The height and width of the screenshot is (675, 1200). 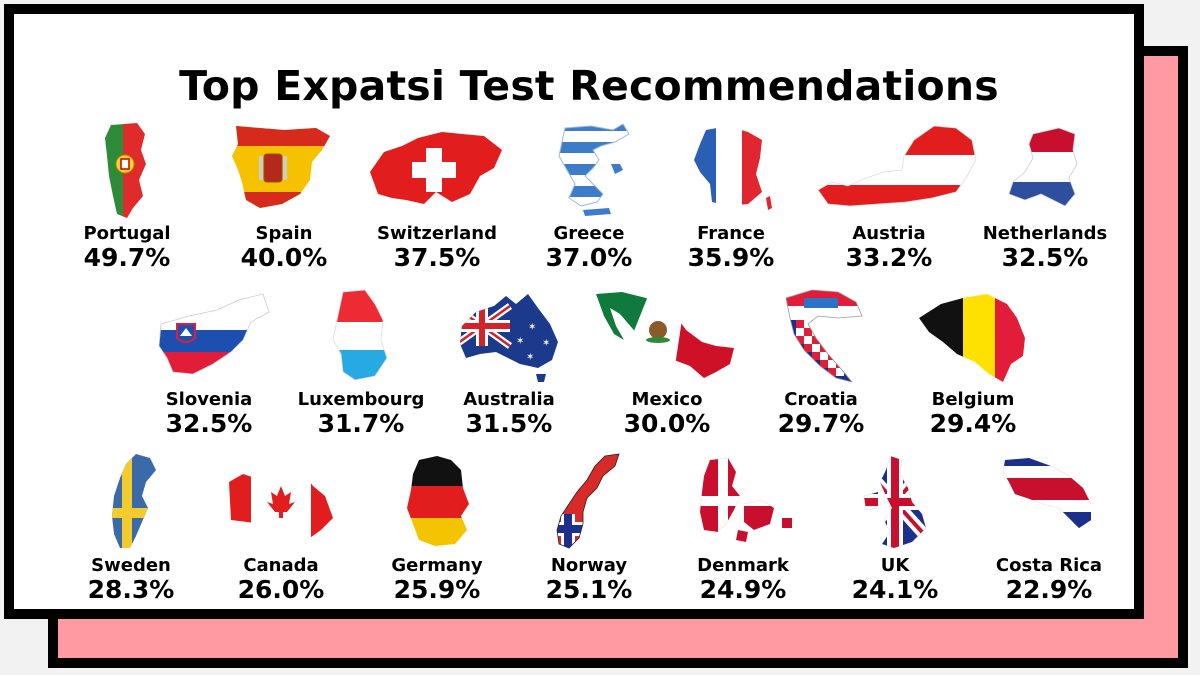 I want to click on country-item-netherlands: Netherlands 32.5%, so click(x=1045, y=196).